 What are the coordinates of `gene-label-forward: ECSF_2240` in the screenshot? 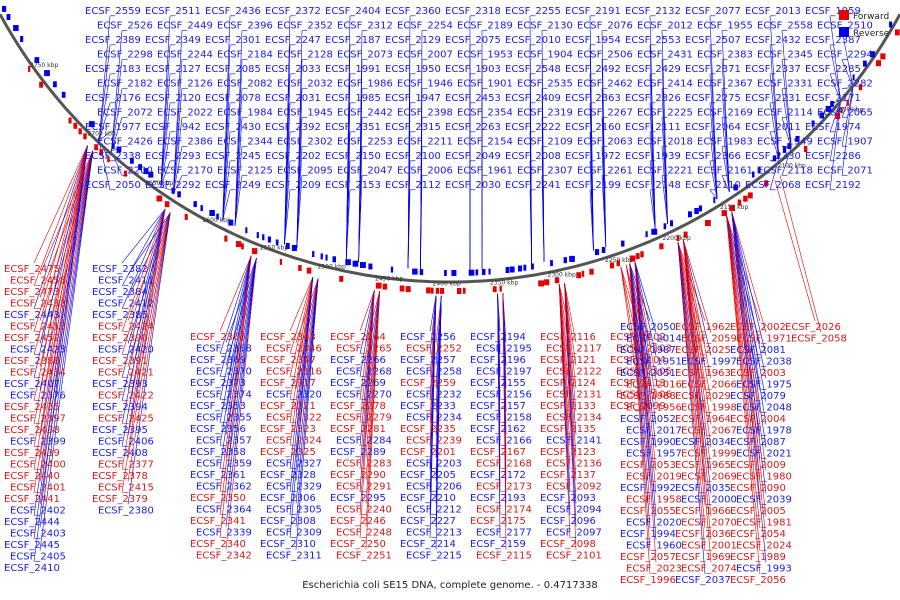 It's located at (364, 510).